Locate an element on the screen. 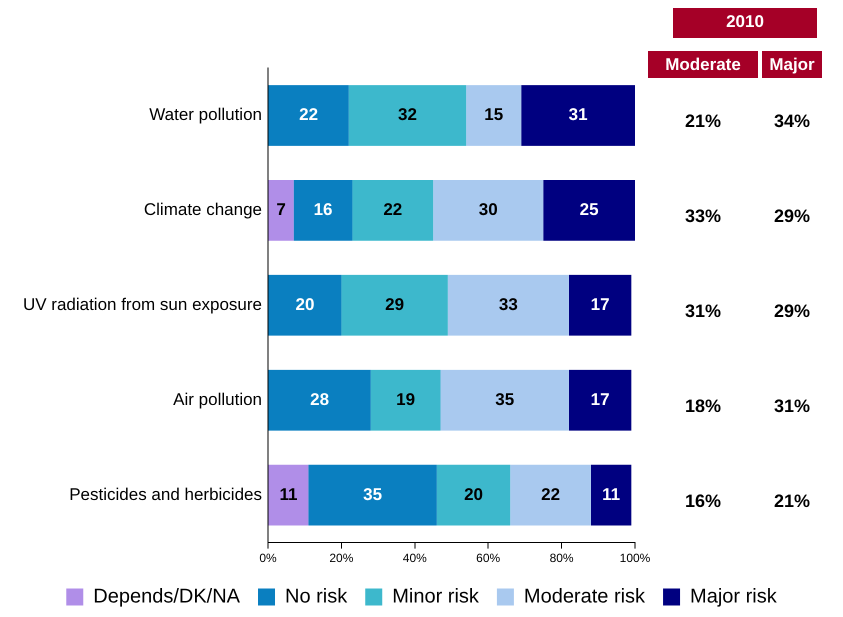  y-tick-label: UV radiation from sun exposure is located at coordinates (142, 304).